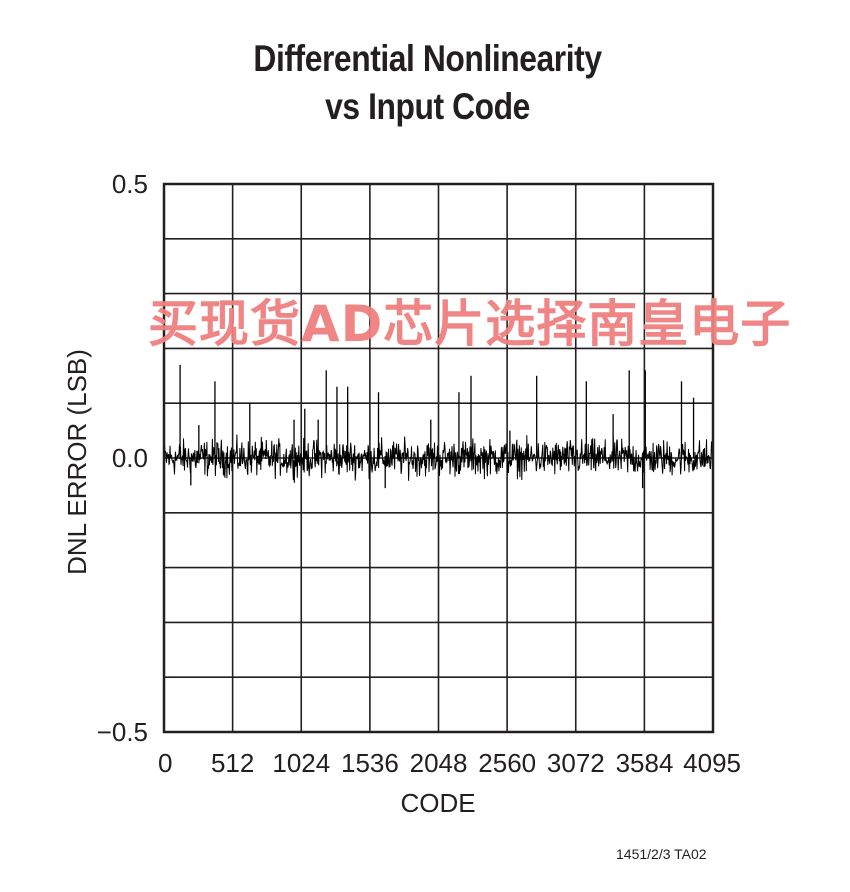  I want to click on x-tick-label: 3584, so click(645, 763).